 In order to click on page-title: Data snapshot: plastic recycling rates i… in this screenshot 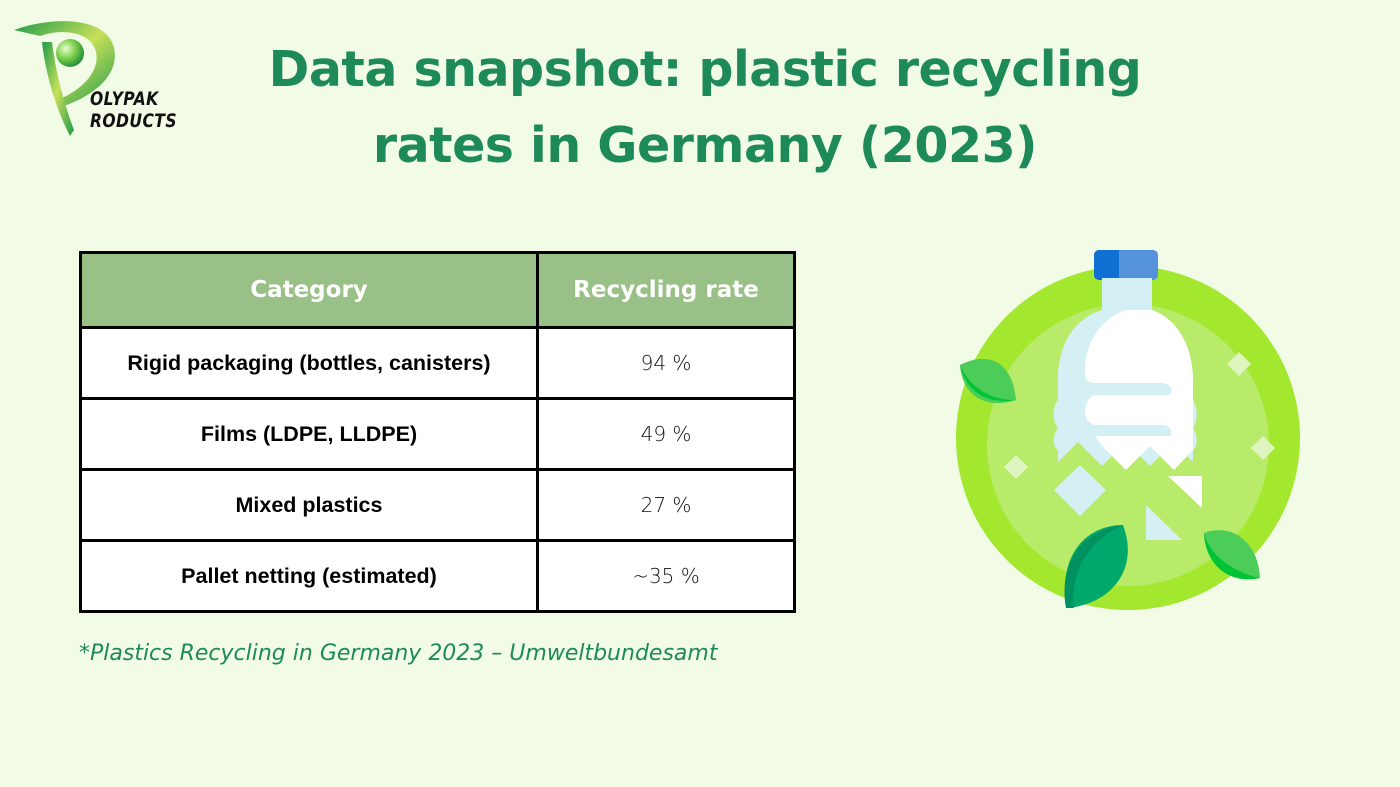, I will do `click(705, 108)`.